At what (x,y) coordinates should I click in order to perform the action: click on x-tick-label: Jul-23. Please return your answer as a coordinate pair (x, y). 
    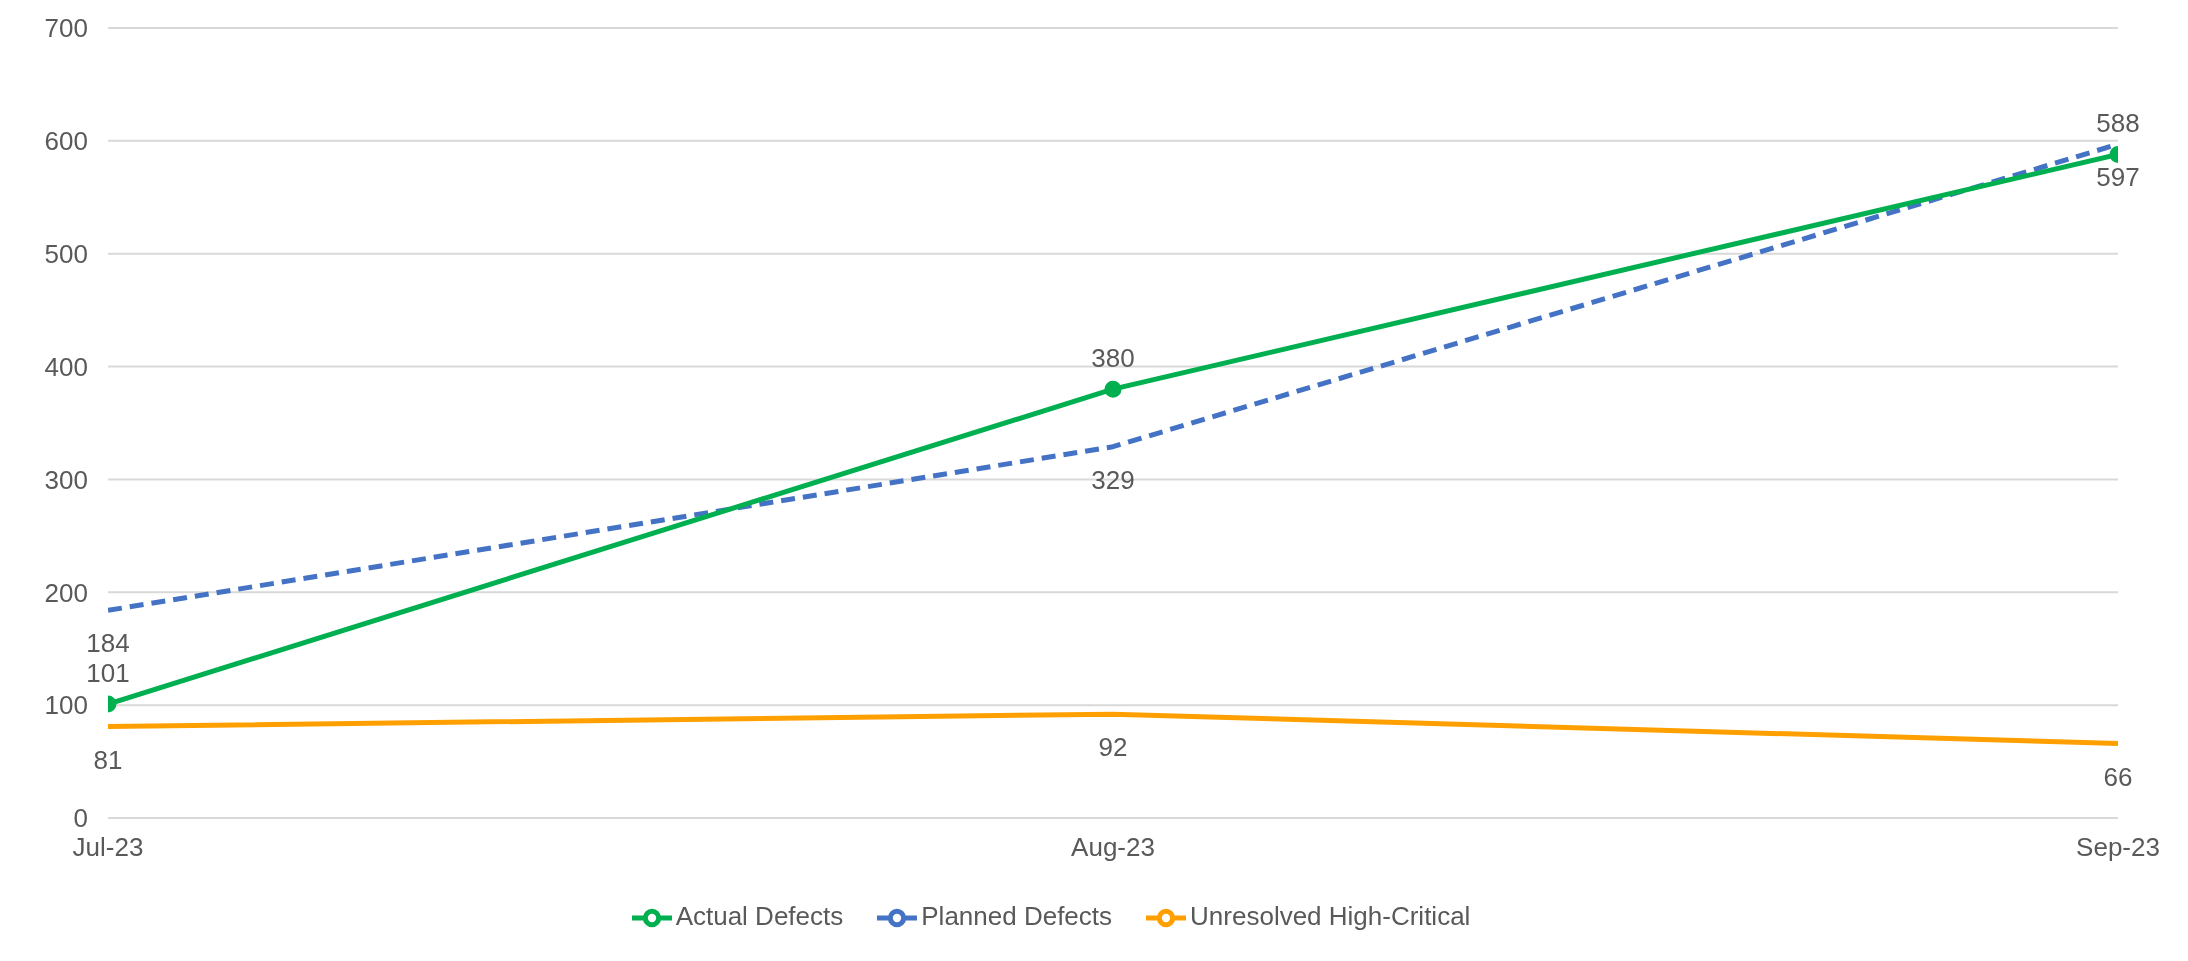
    Looking at the image, I should click on (108, 847).